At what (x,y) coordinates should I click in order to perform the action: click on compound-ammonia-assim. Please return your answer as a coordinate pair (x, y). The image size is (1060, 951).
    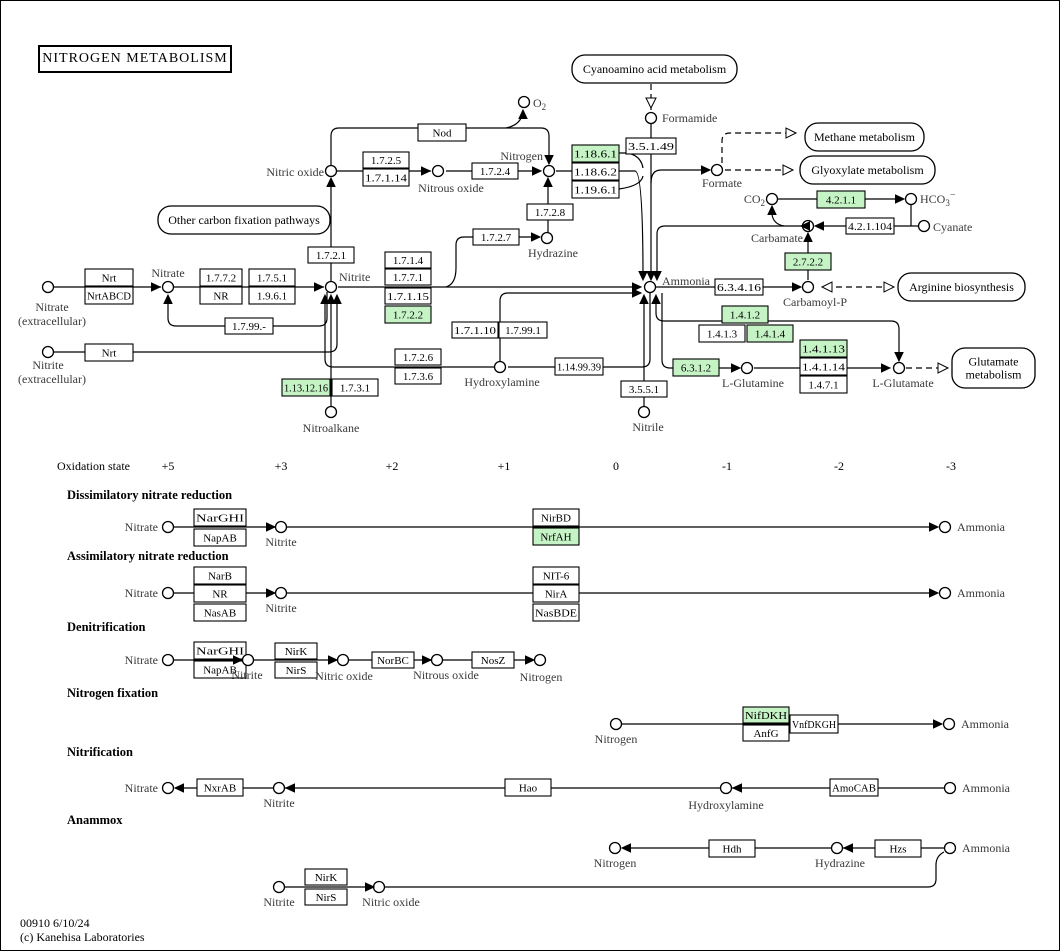
    Looking at the image, I should click on (945, 593).